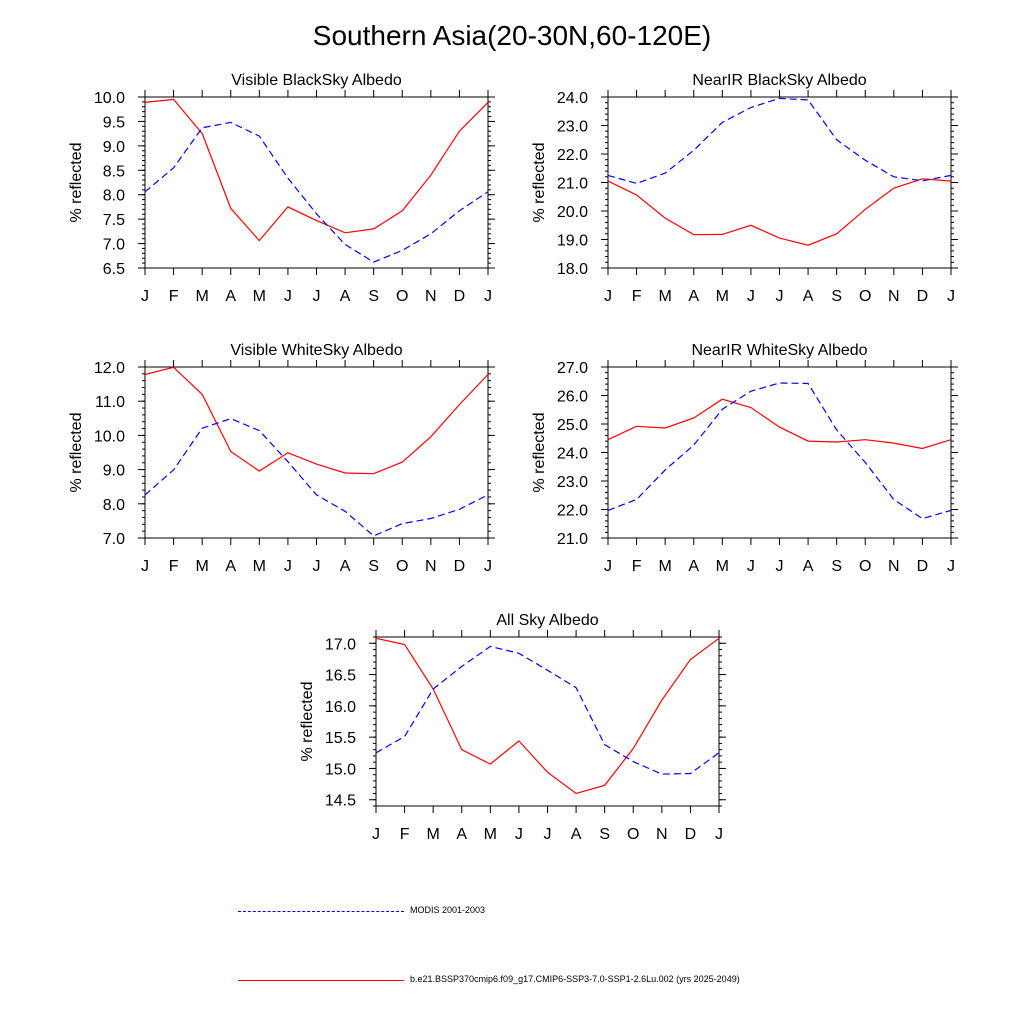  Describe the element at coordinates (547, 620) in the screenshot. I see `panel-5-title: All Sky Albedo` at that location.